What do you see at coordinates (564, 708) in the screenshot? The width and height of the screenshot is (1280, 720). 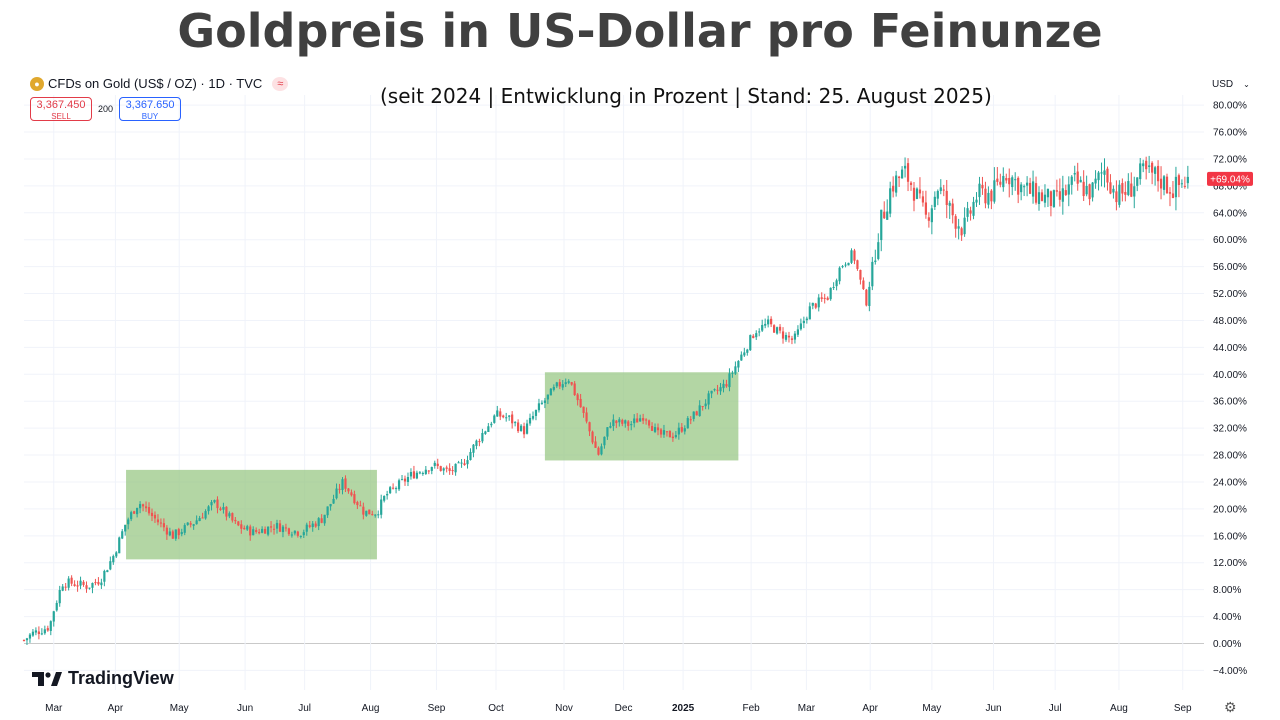 I see `x-tick-label: Nov` at bounding box center [564, 708].